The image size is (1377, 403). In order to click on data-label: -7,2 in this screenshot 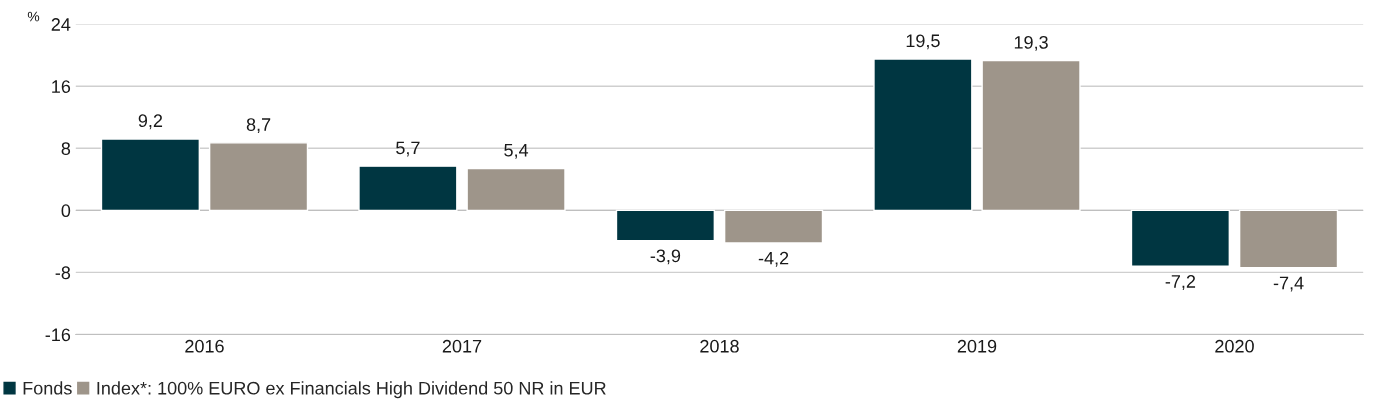, I will do `click(1180, 282)`.